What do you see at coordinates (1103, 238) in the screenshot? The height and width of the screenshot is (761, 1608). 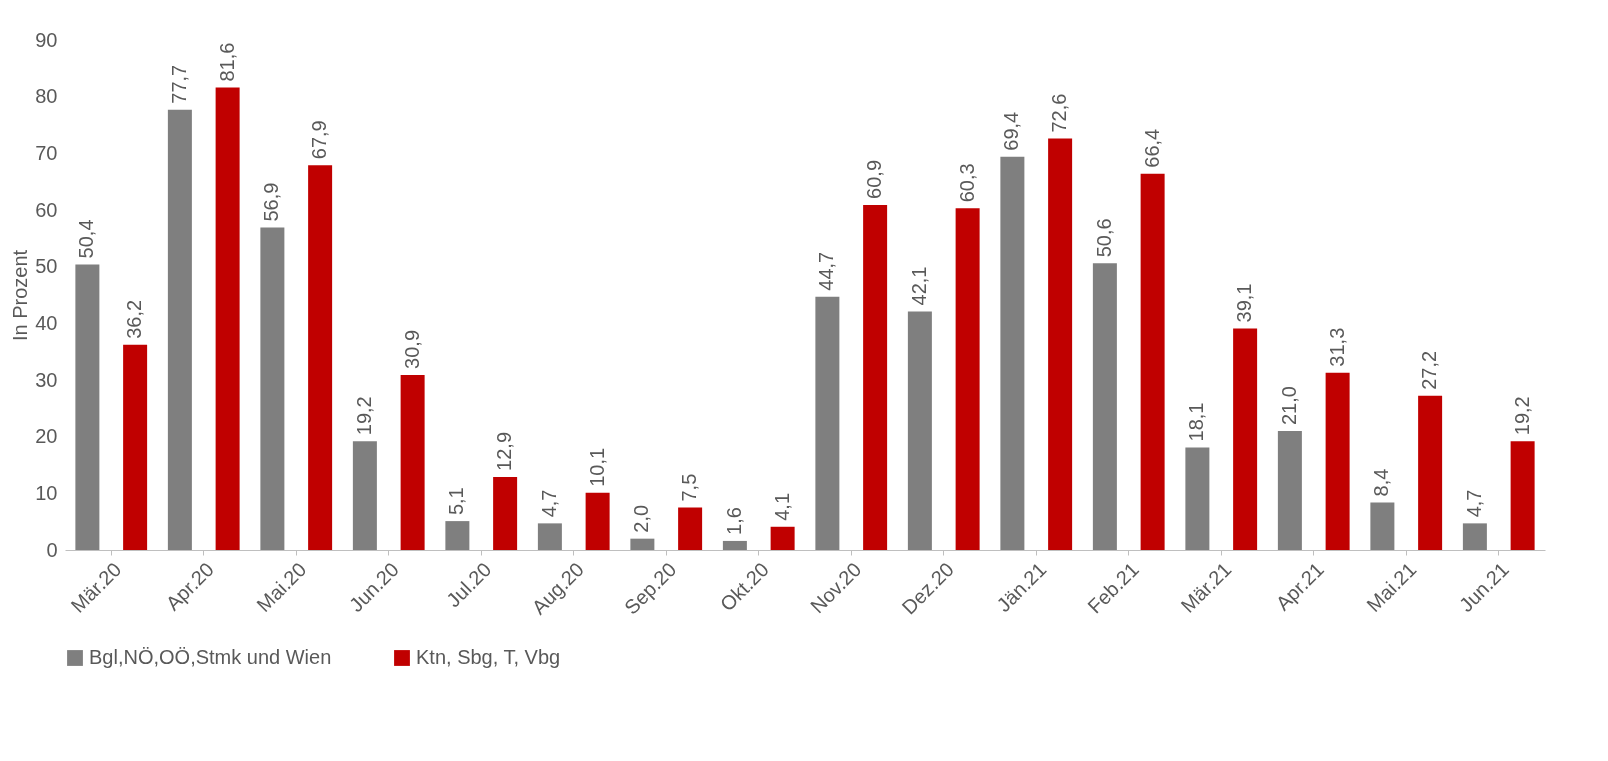 I see `data-label: 50,6` at bounding box center [1103, 238].